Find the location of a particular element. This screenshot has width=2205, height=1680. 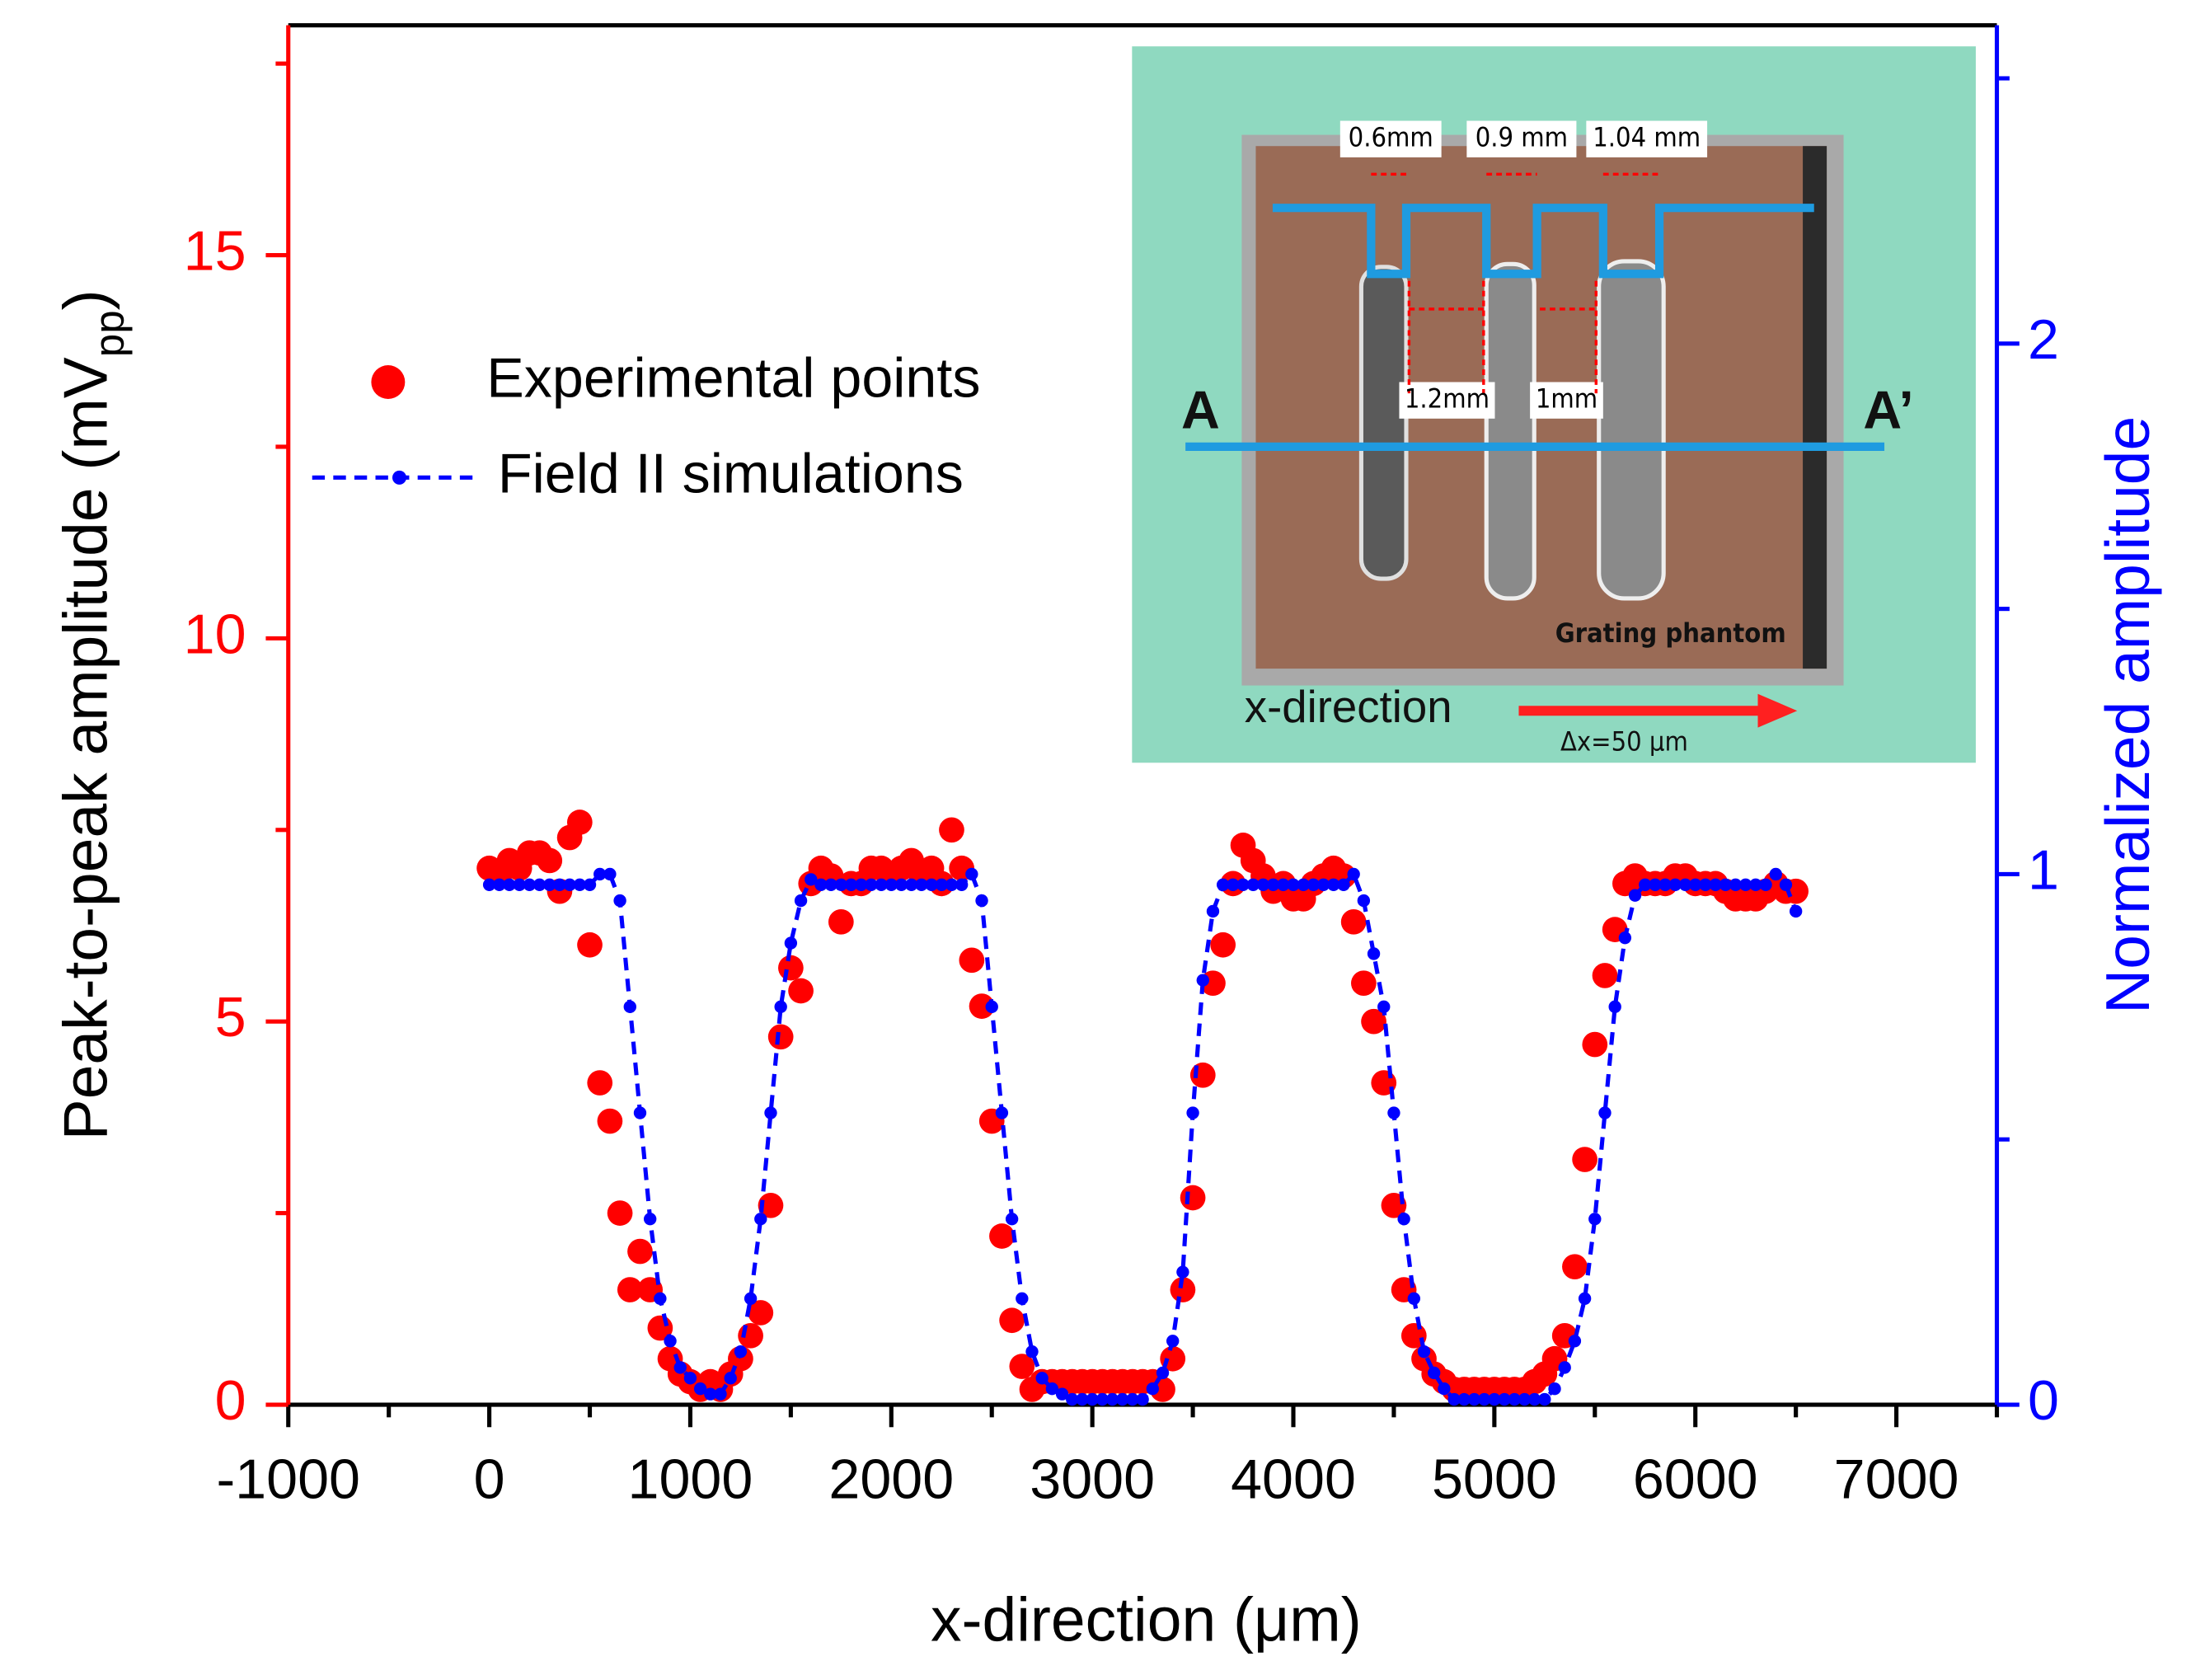

legend-marker is located at coordinates (399, 477).